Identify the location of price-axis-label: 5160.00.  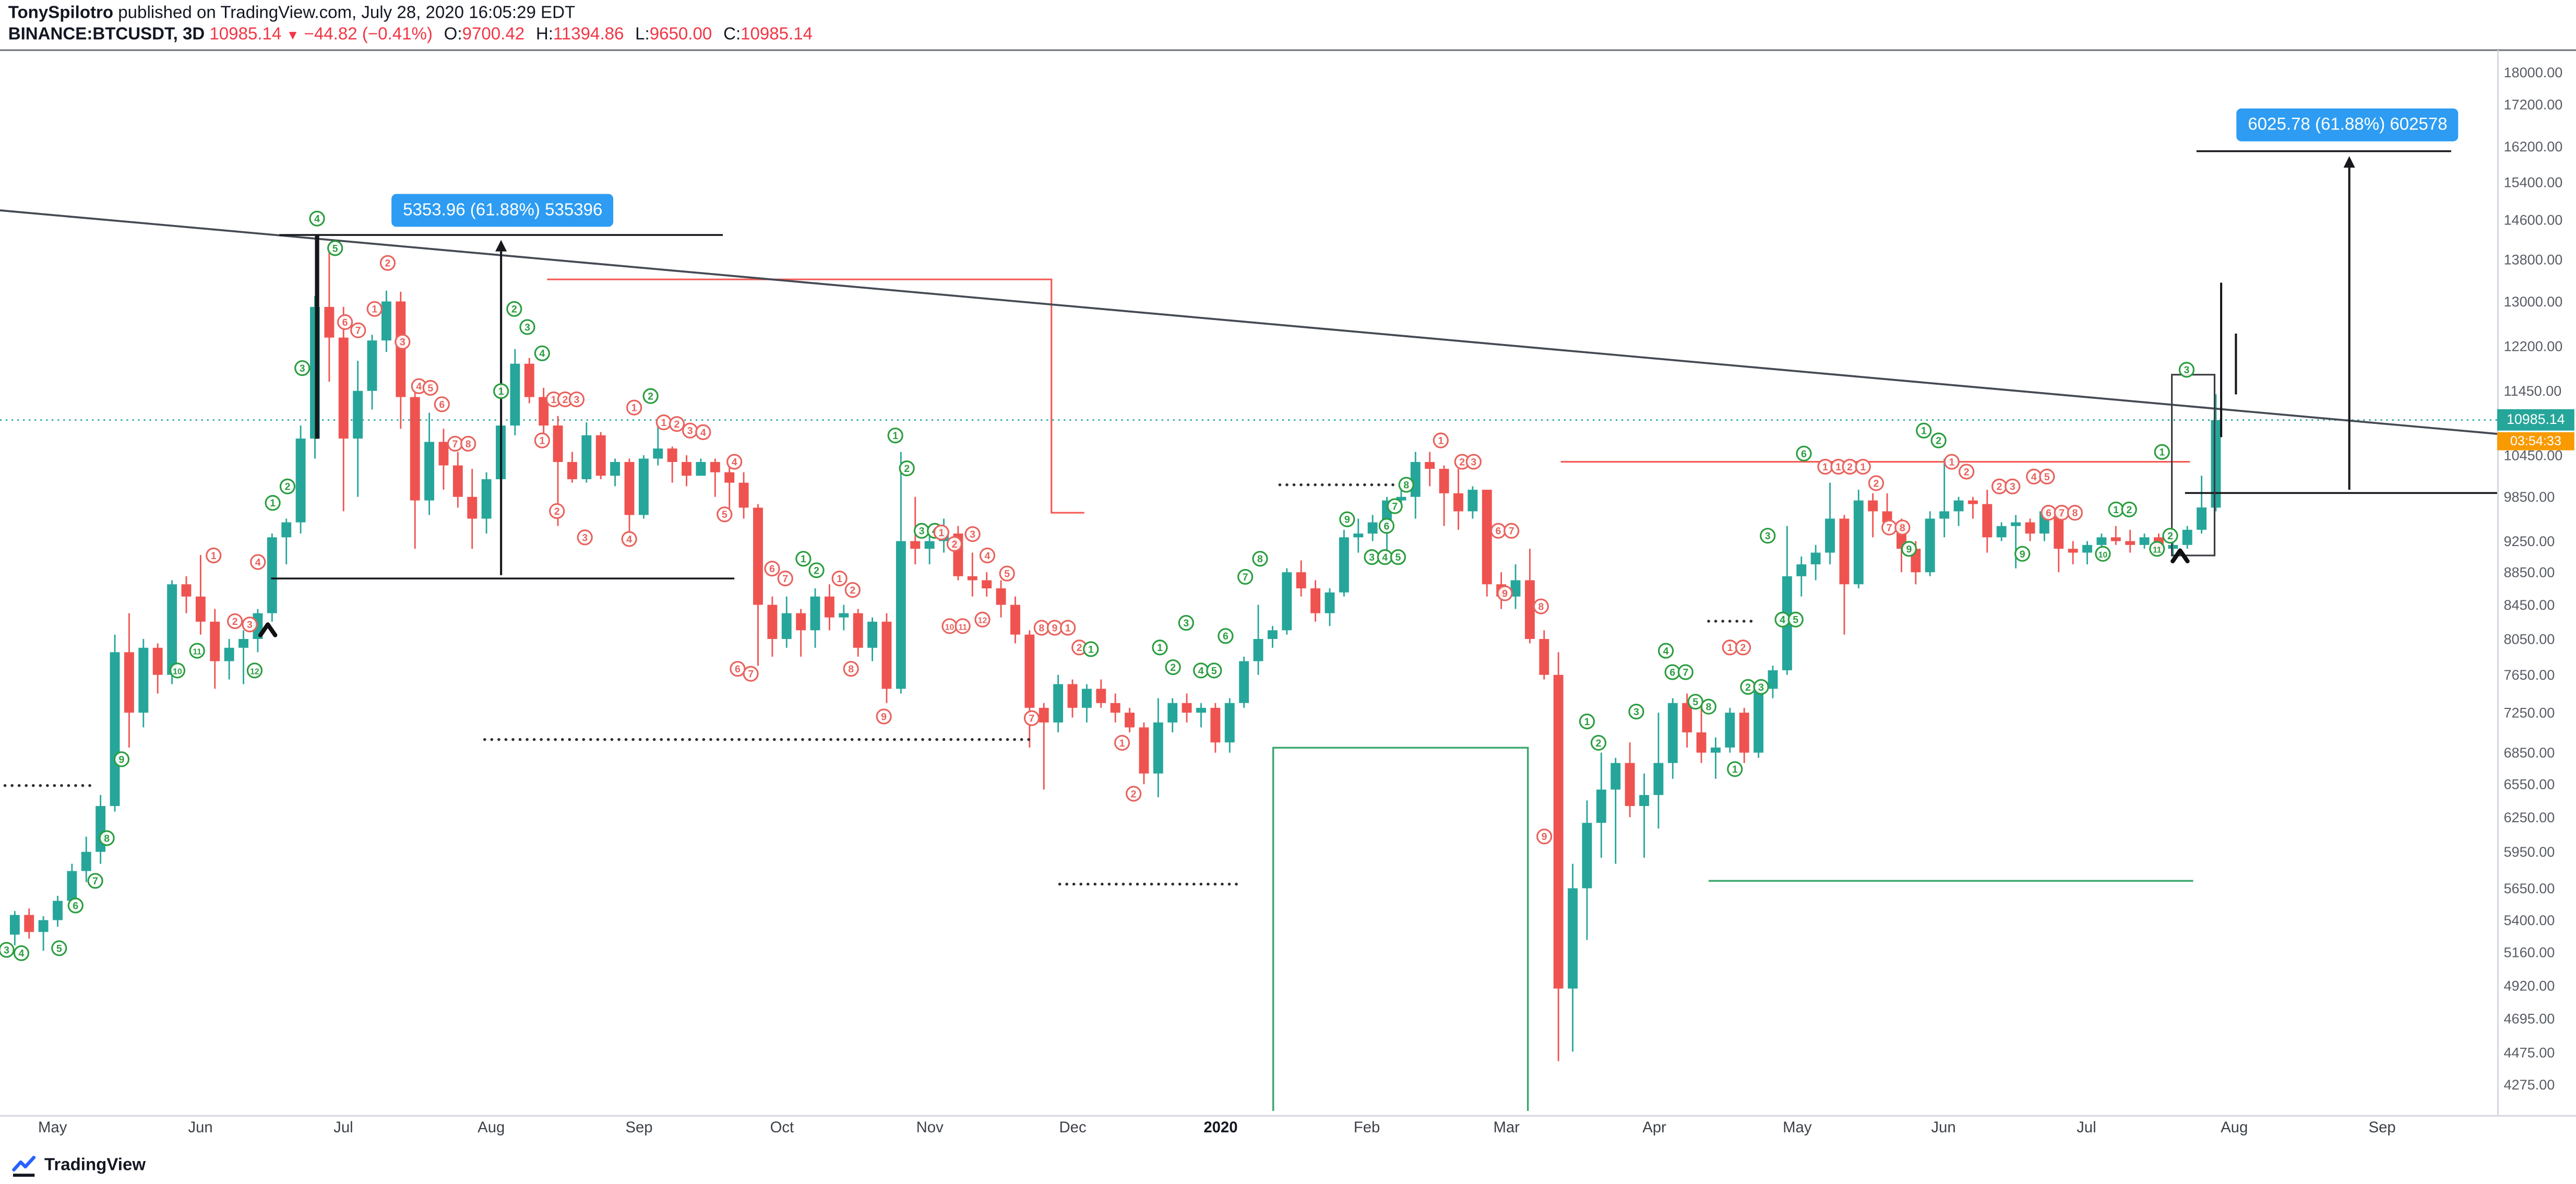
(2529, 952).